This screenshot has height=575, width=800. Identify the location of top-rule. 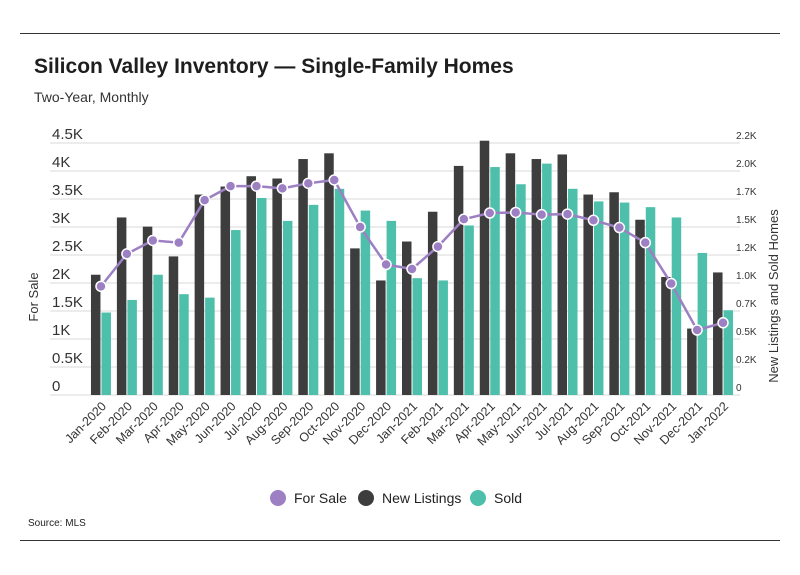
(400, 33).